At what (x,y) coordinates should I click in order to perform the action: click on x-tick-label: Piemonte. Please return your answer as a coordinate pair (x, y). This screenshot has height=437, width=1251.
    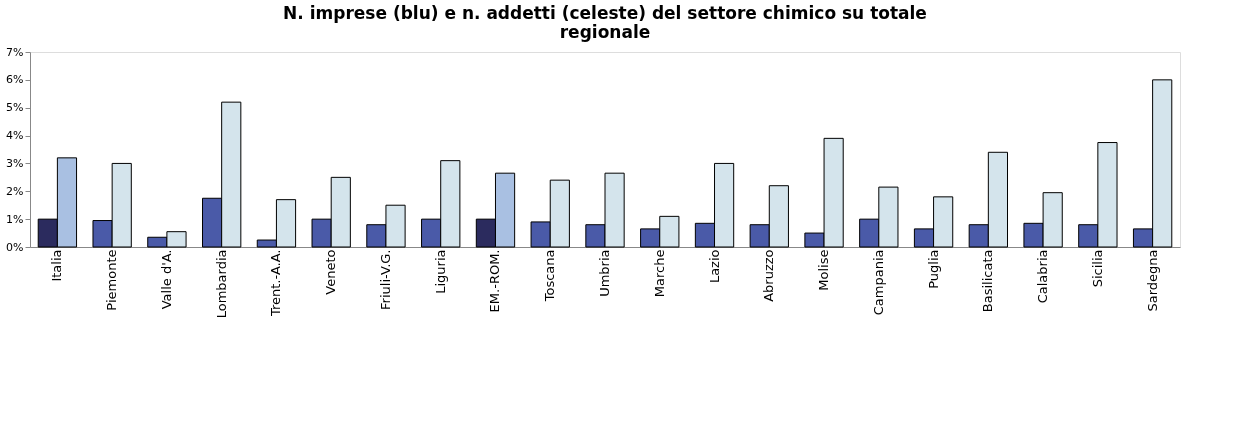
    Looking at the image, I should click on (112, 280).